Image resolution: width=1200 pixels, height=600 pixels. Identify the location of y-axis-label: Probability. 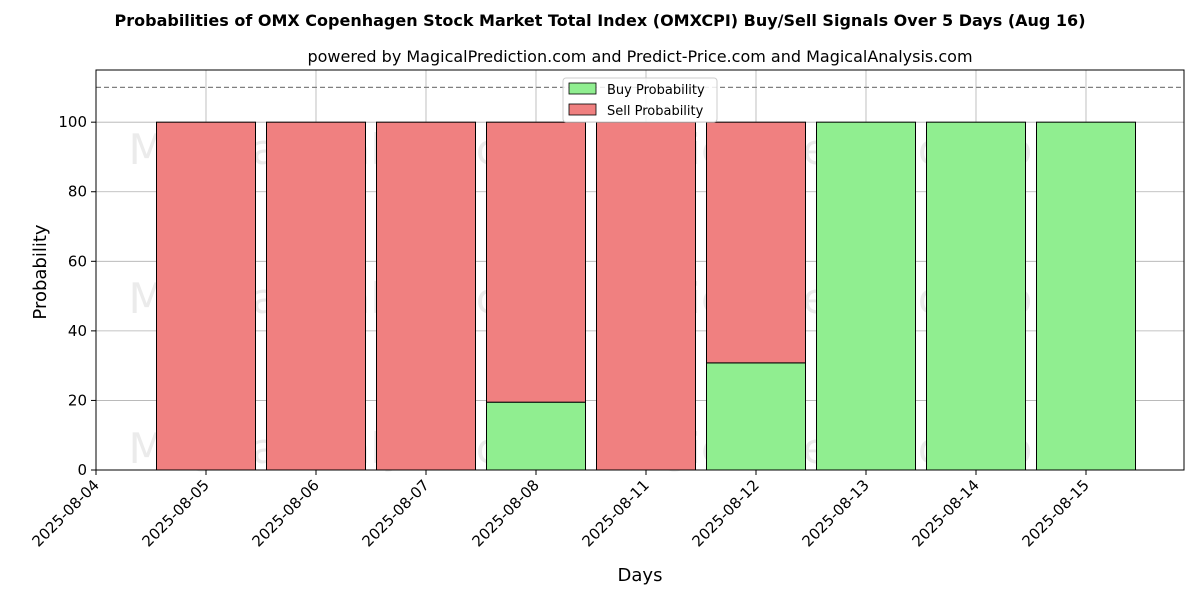
(40, 271).